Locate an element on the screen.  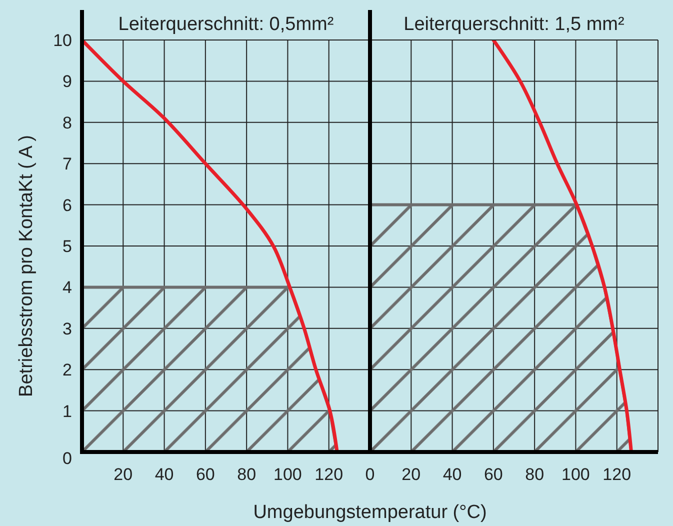
y-tick-label: 7 is located at coordinates (67, 164).